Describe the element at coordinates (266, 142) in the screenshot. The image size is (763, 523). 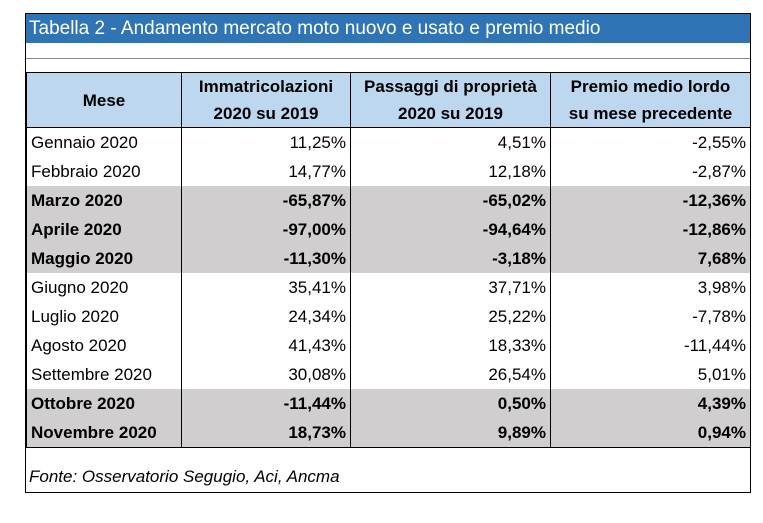
I see `cell-immatricolazioni: 11,25%` at that location.